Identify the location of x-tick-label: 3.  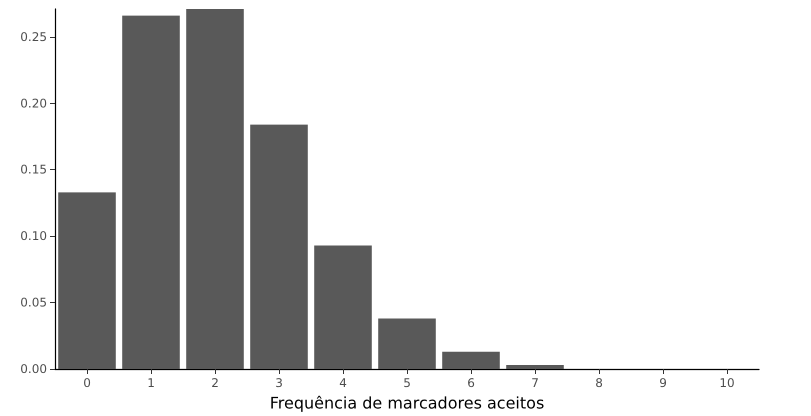
(279, 383).